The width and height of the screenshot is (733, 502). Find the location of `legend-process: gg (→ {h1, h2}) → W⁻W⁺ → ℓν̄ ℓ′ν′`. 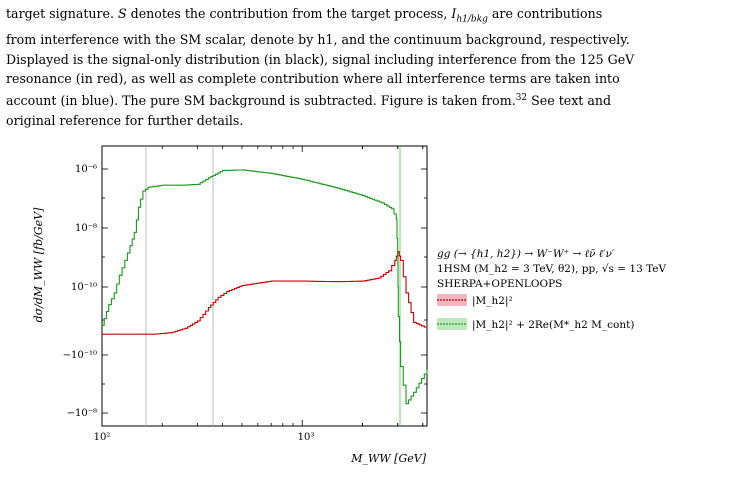

legend-process: gg (→ {h1, h2}) → W⁻W⁺ → ℓν̄ ℓ′ν′ is located at coordinates (526, 254).